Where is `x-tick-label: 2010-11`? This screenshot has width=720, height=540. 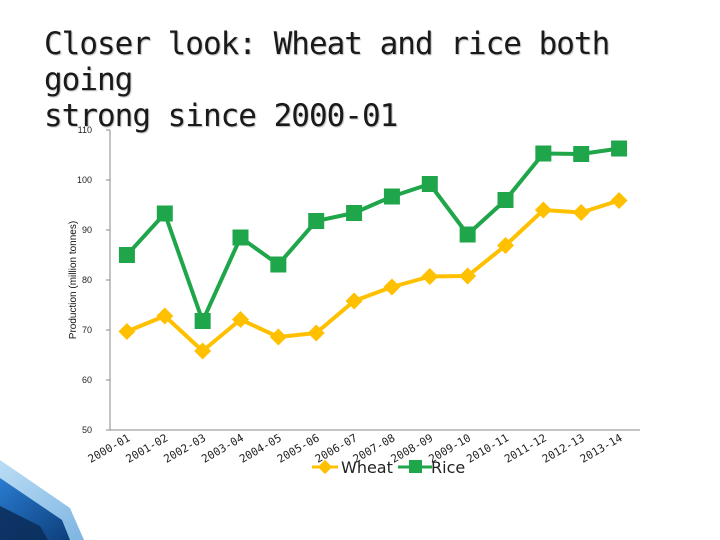
x-tick-label: 2010-11 is located at coordinates (487, 448).